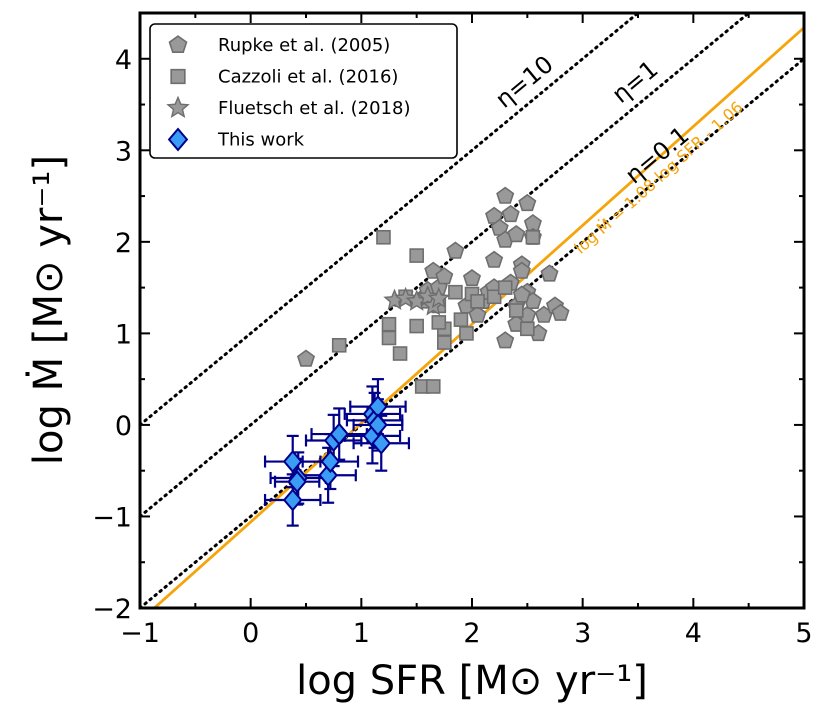 This screenshot has width=830, height=727. Describe the element at coordinates (261, 140) in the screenshot. I see `legend-label: This work` at that location.